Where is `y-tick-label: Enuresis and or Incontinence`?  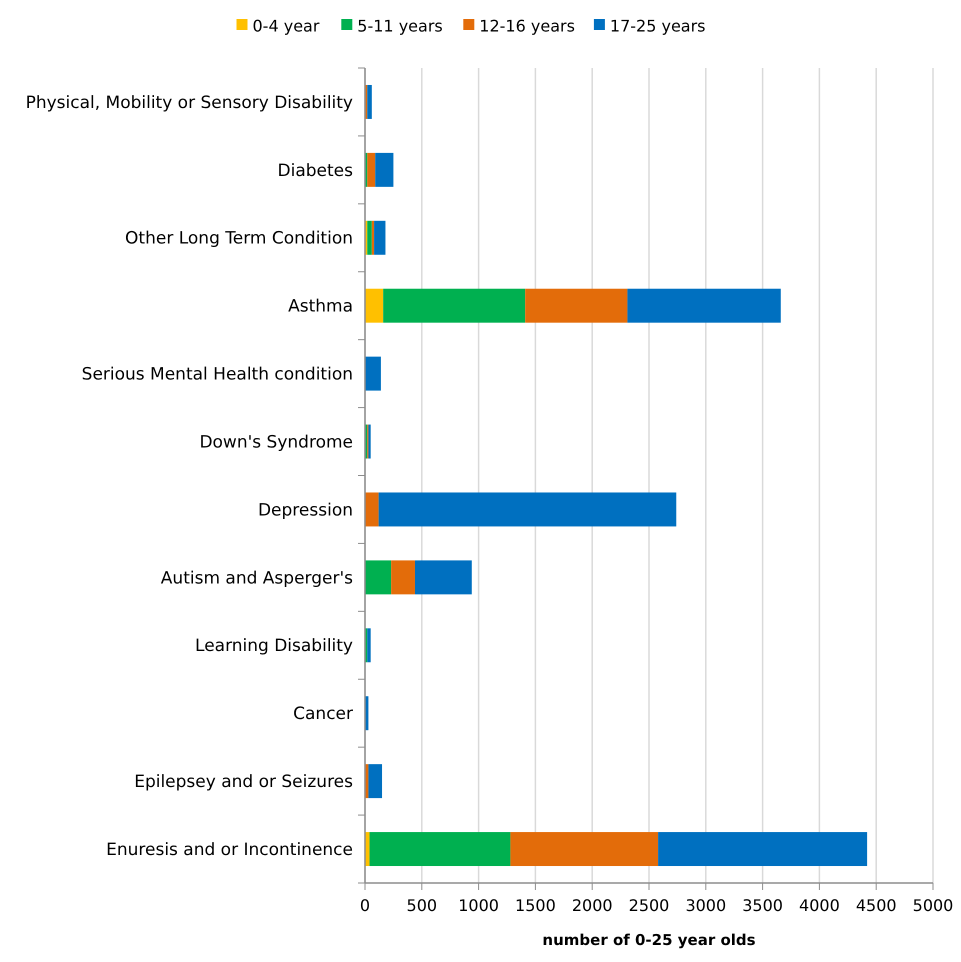
y-tick-label: Enuresis and or Incontinence is located at coordinates (229, 850).